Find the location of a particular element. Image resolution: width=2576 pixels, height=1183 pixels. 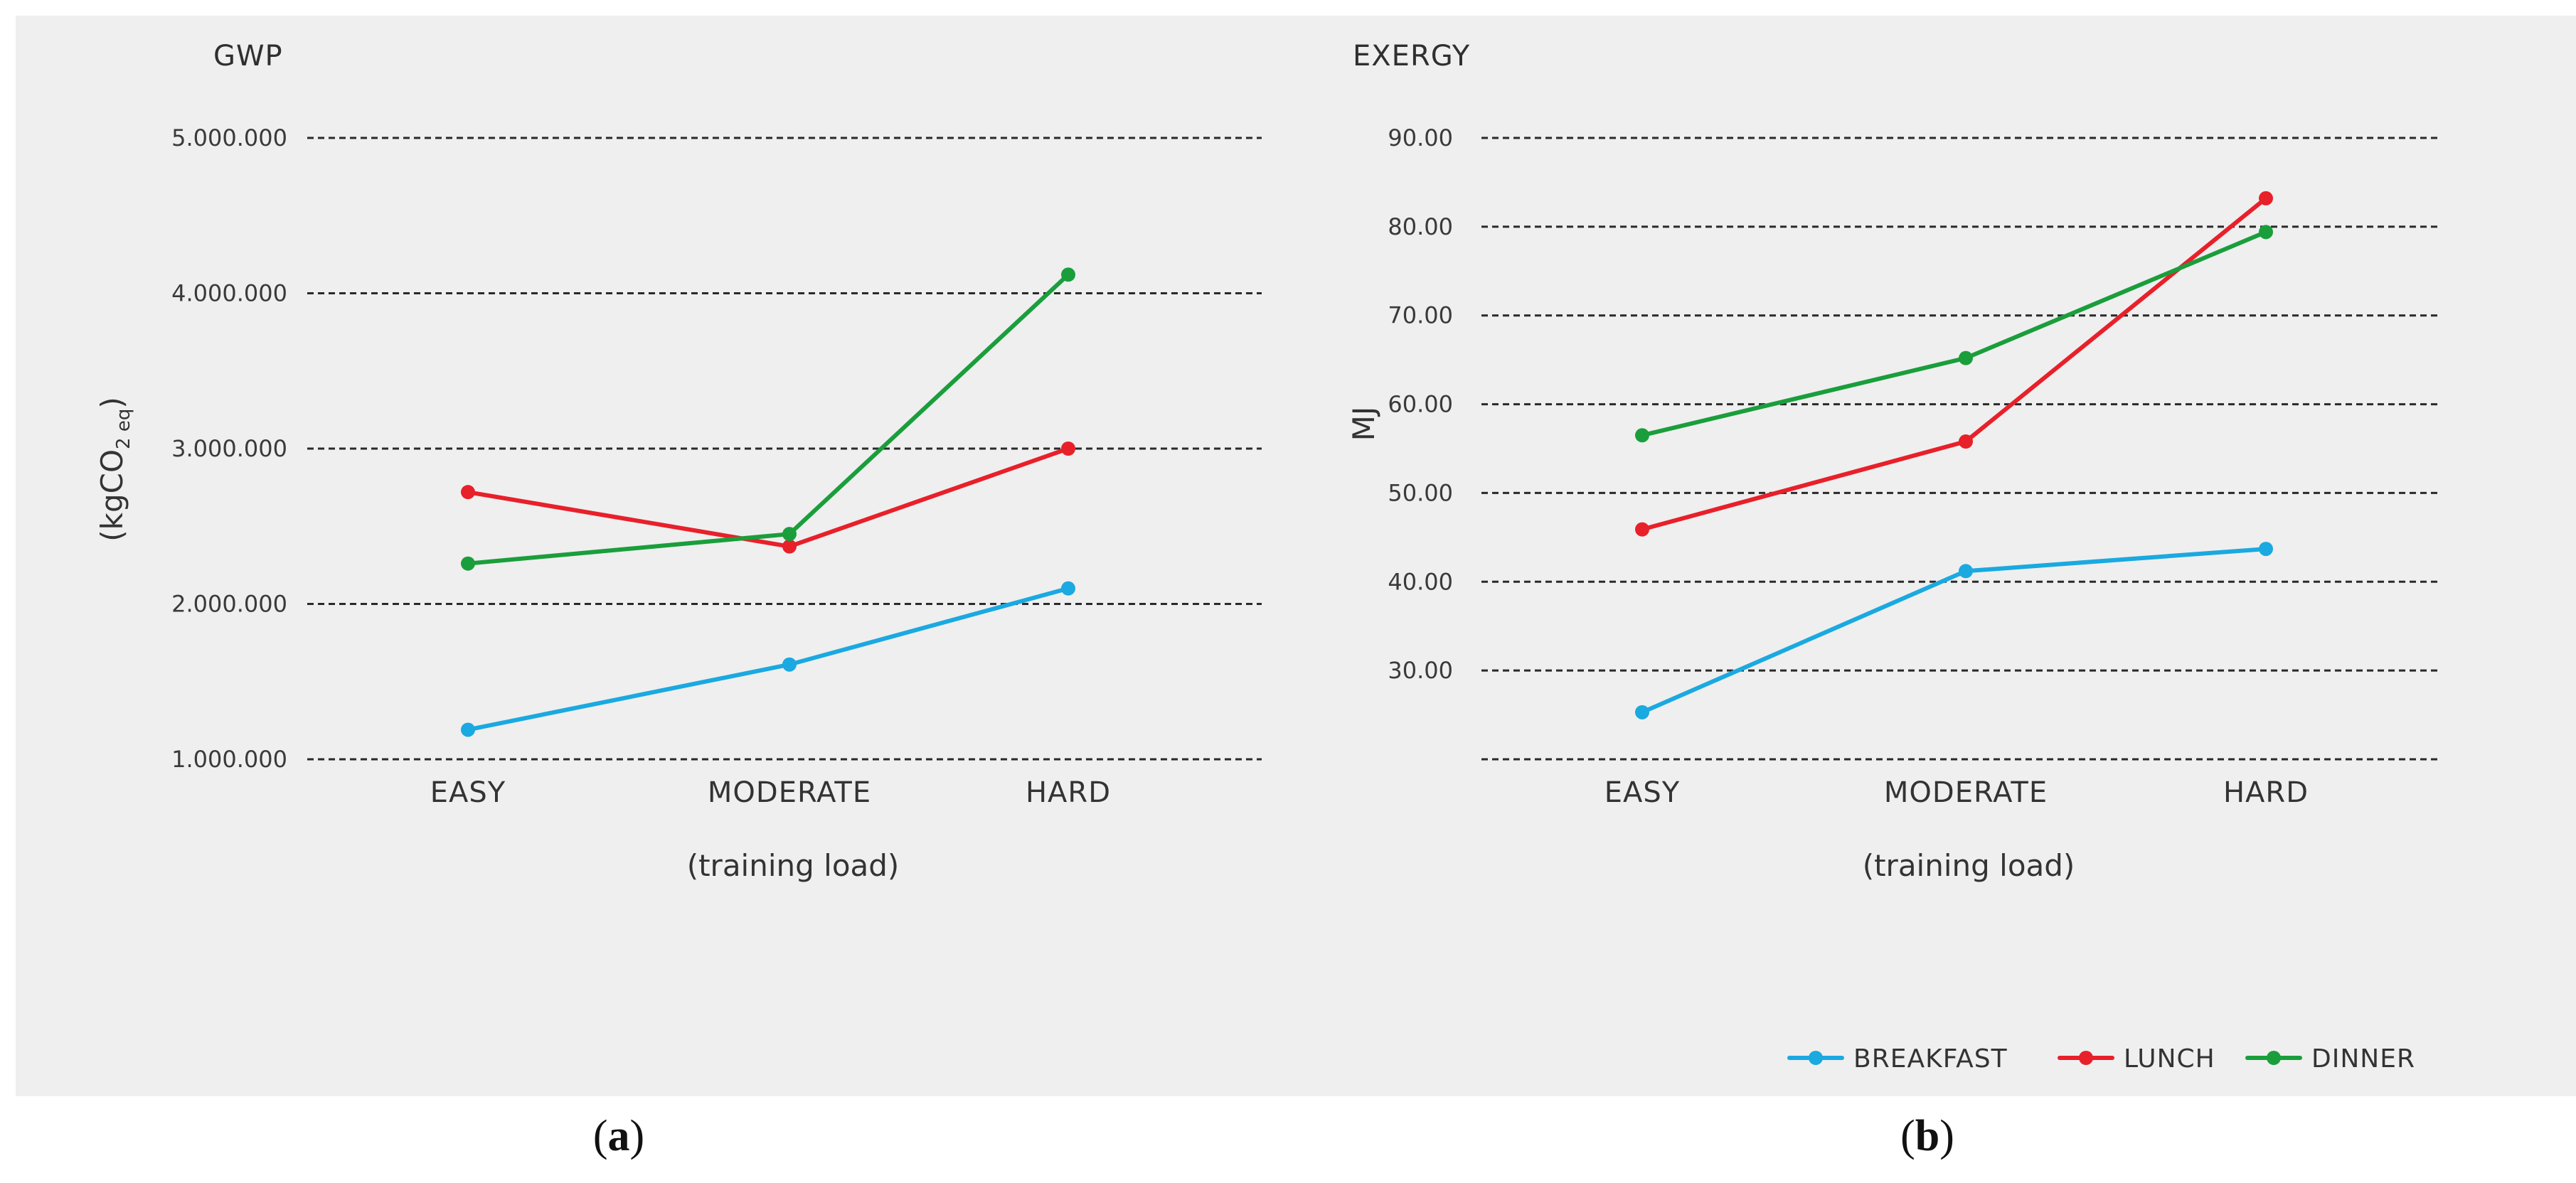

panel-b-y-tick-label: 90.00 is located at coordinates (1420, 138).